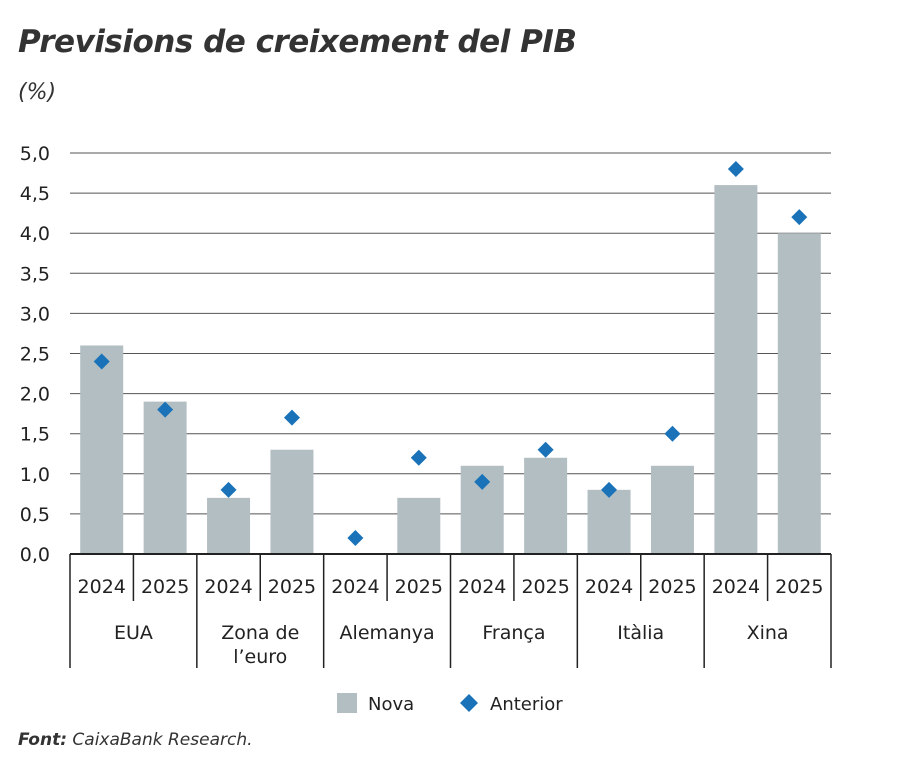 This screenshot has height=778, width=900. What do you see at coordinates (35, 435) in the screenshot?
I see `y-tick-label: 1,5` at bounding box center [35, 435].